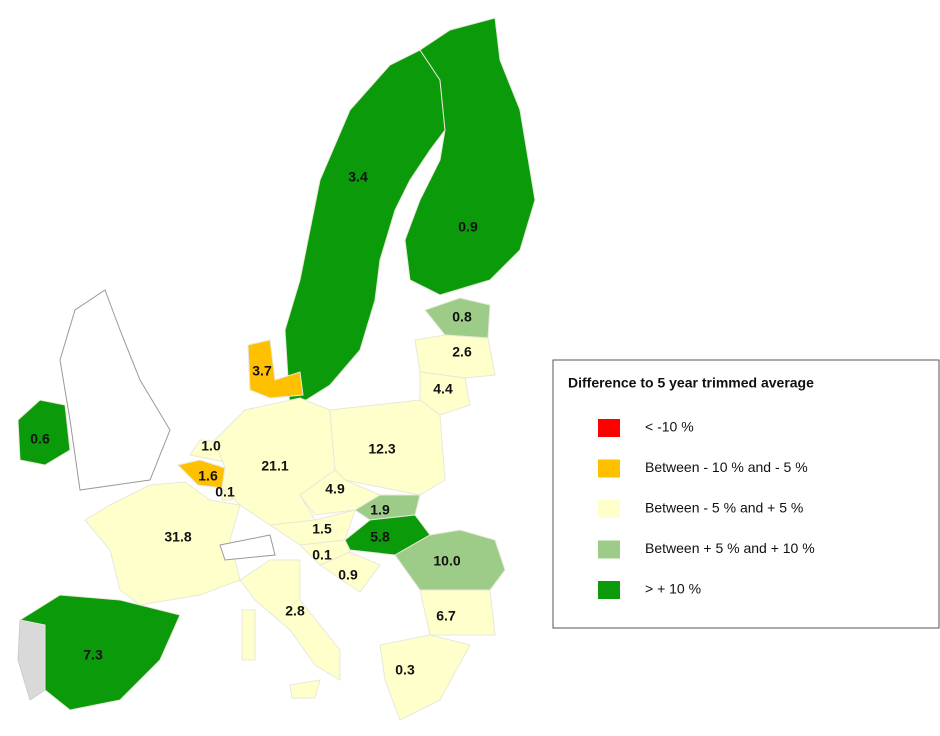 The image size is (940, 736). What do you see at coordinates (730, 548) in the screenshot?
I see `legend-label: Between + 5 % and + 10 %` at bounding box center [730, 548].